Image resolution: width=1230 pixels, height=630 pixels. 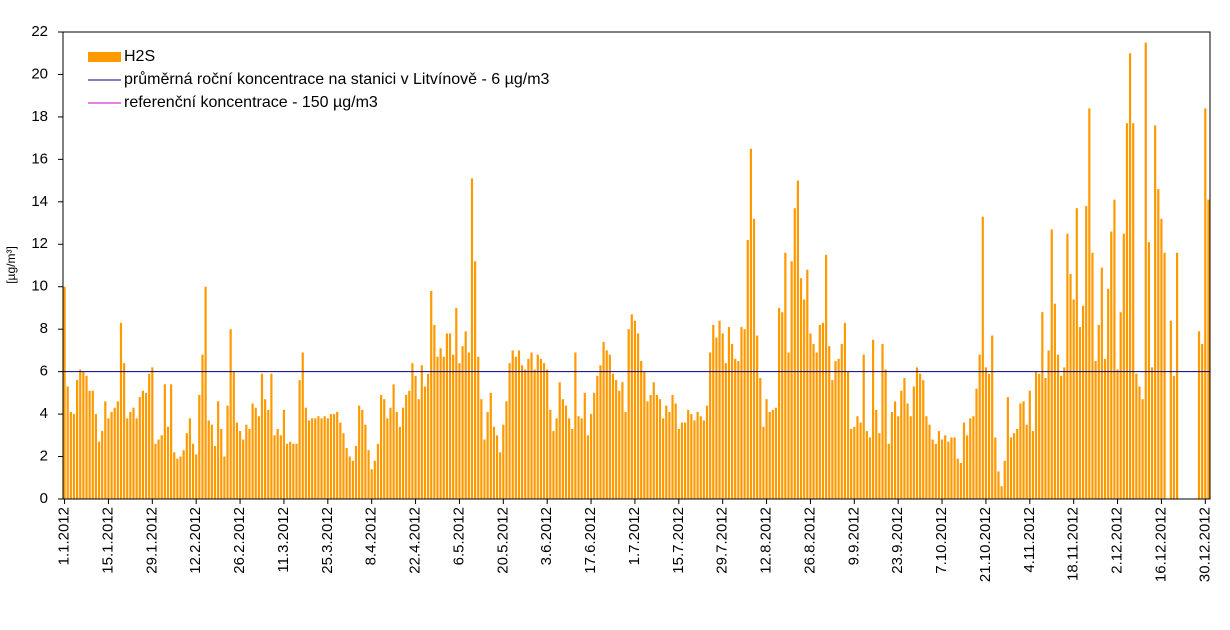 I want to click on x-tick-label: 18.11.2012, so click(x=1073, y=544).